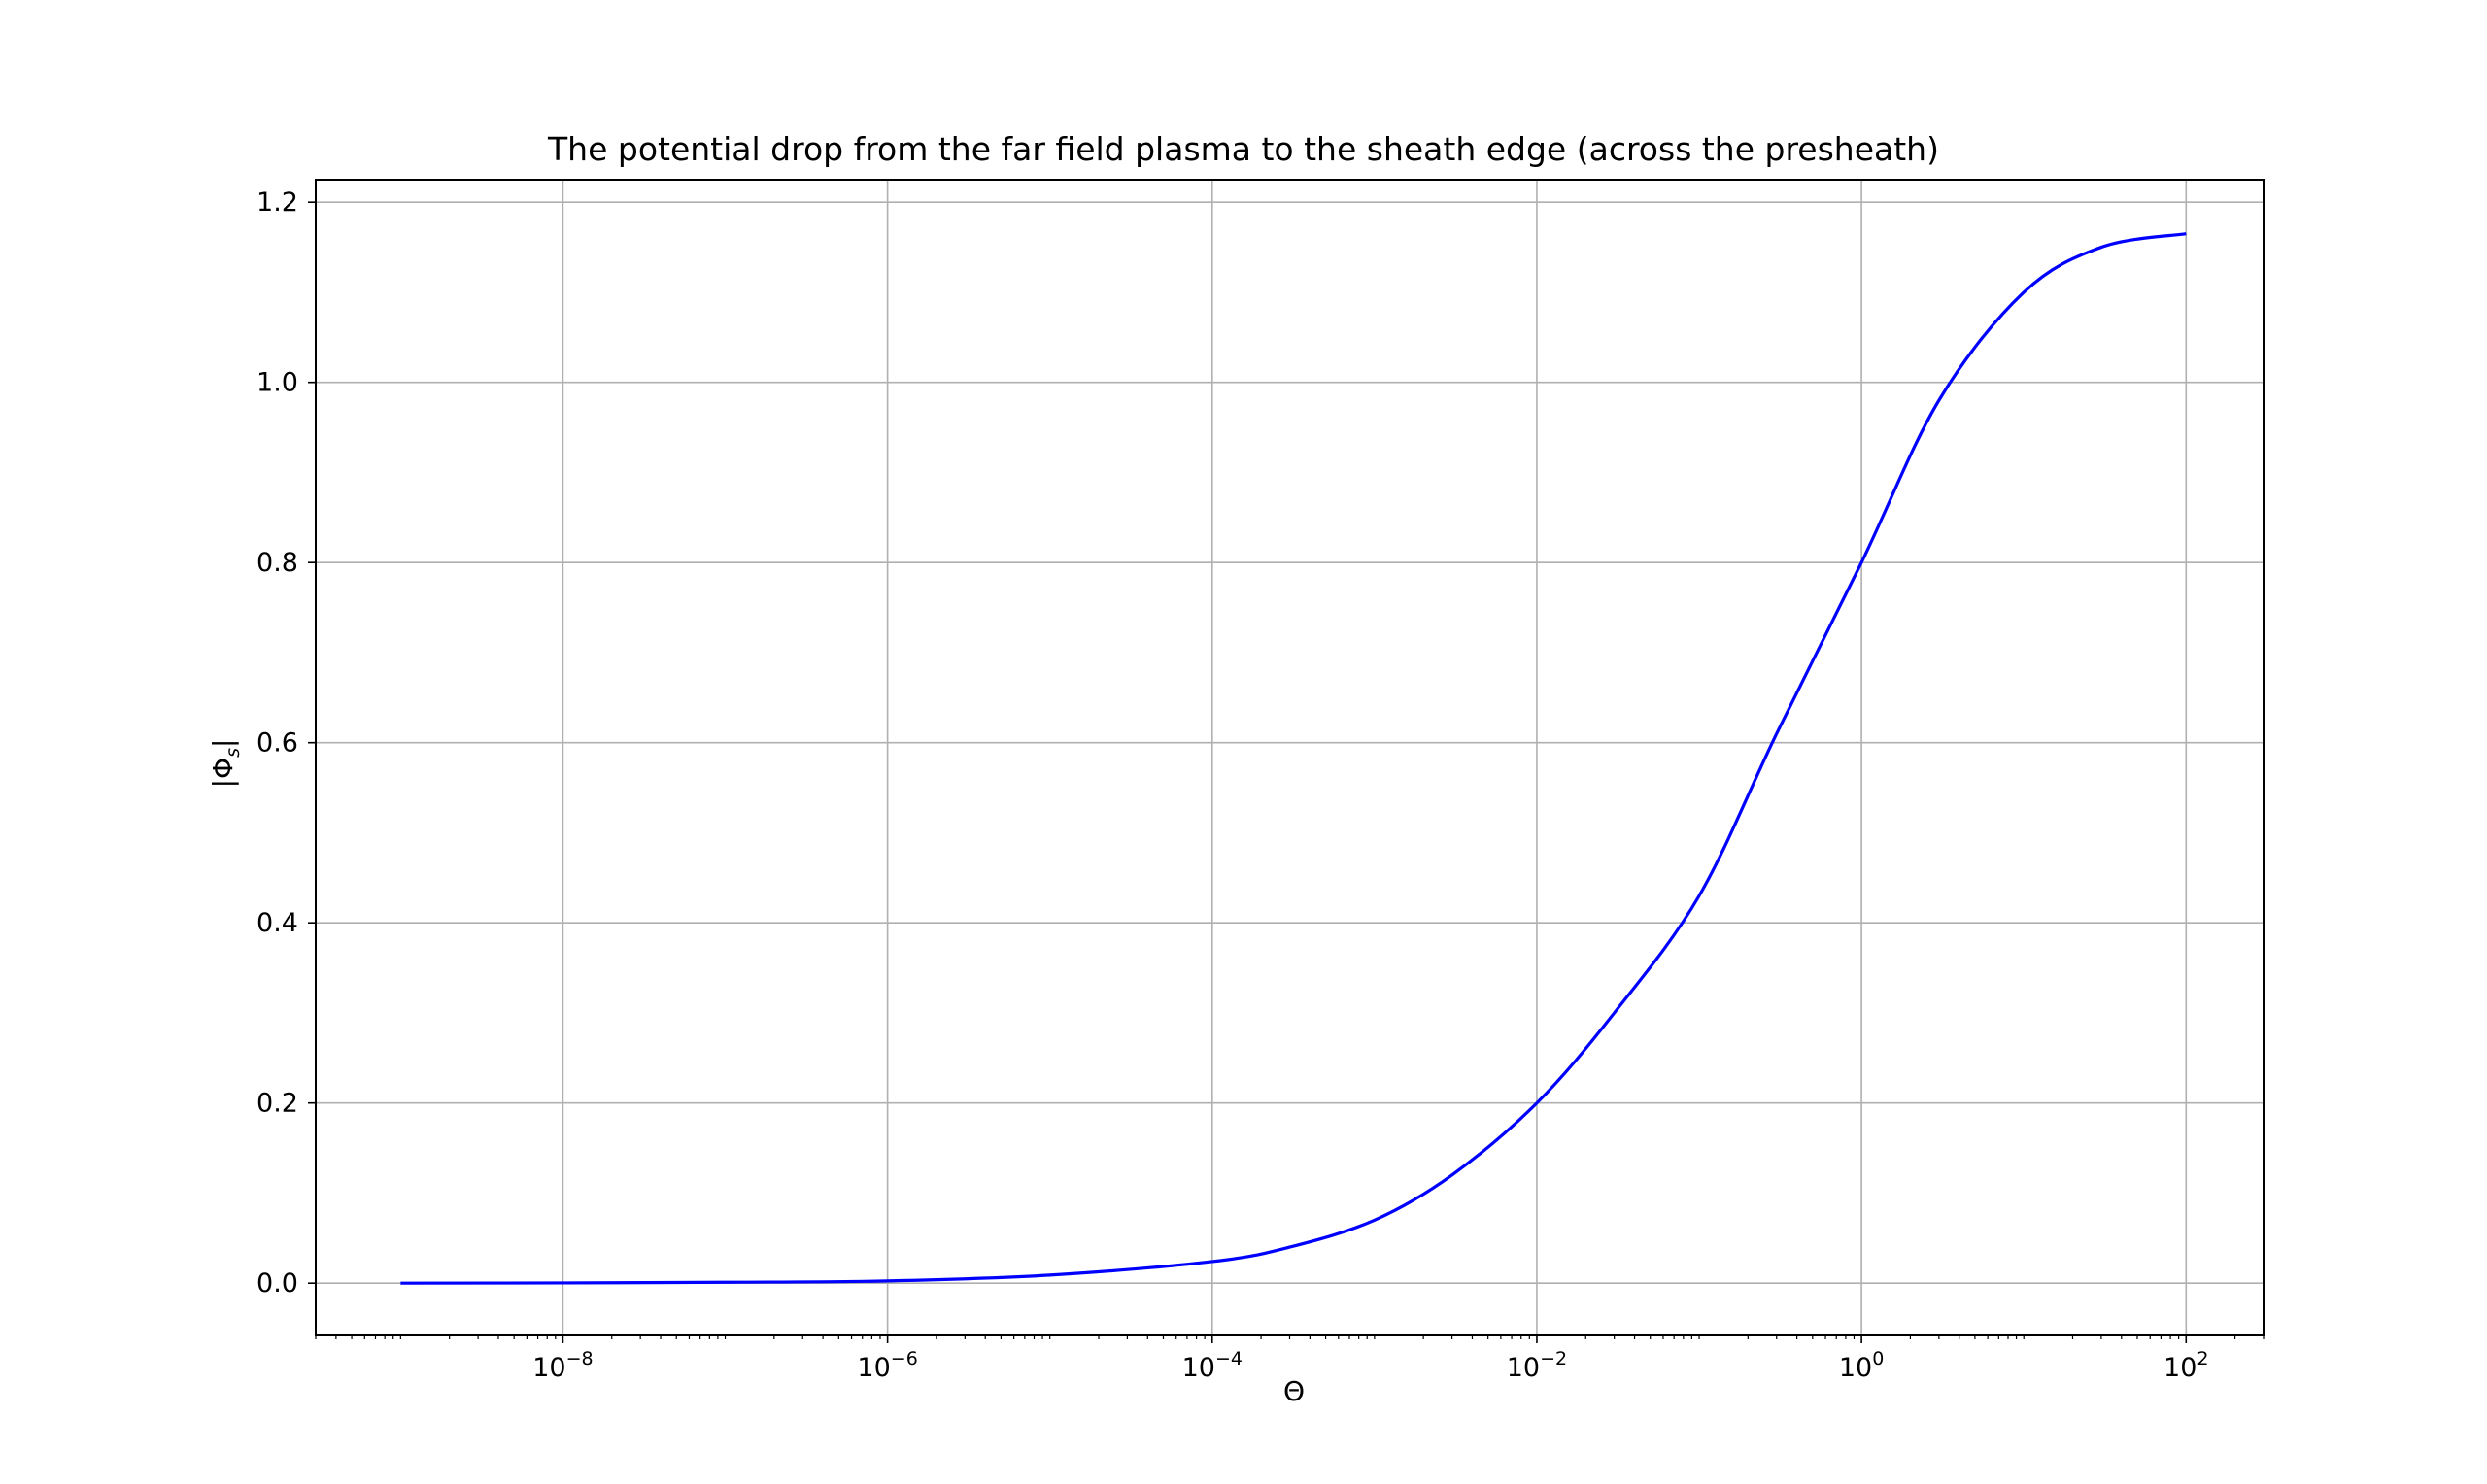 The image size is (2487, 1484). I want to click on y-tick-label-1: 0.2, so click(277, 1104).